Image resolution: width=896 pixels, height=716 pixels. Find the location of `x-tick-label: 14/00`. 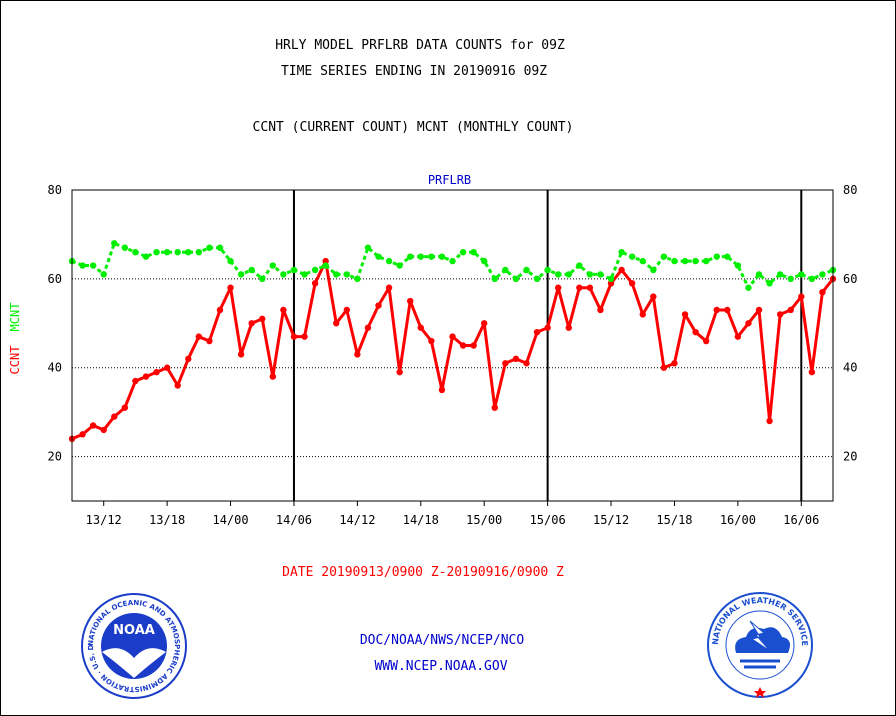

x-tick-label: 14/00 is located at coordinates (230, 520).